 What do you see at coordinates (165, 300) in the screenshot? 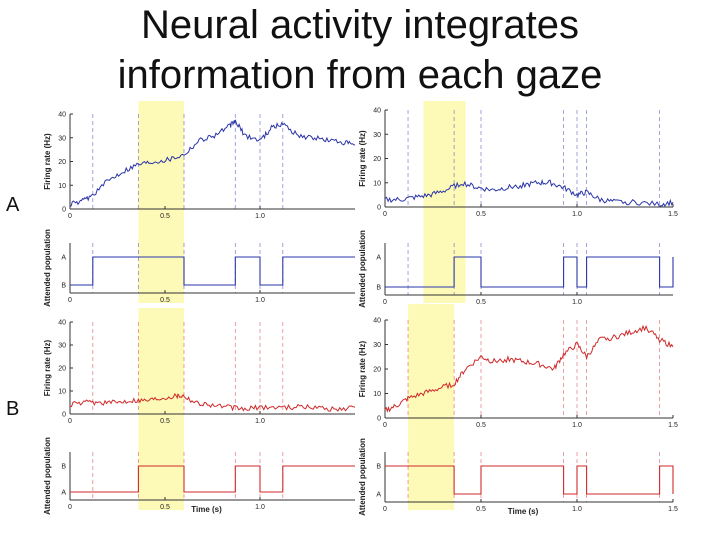
I see `x-tick-label-A-left-pop-1: 0.5` at bounding box center [165, 300].